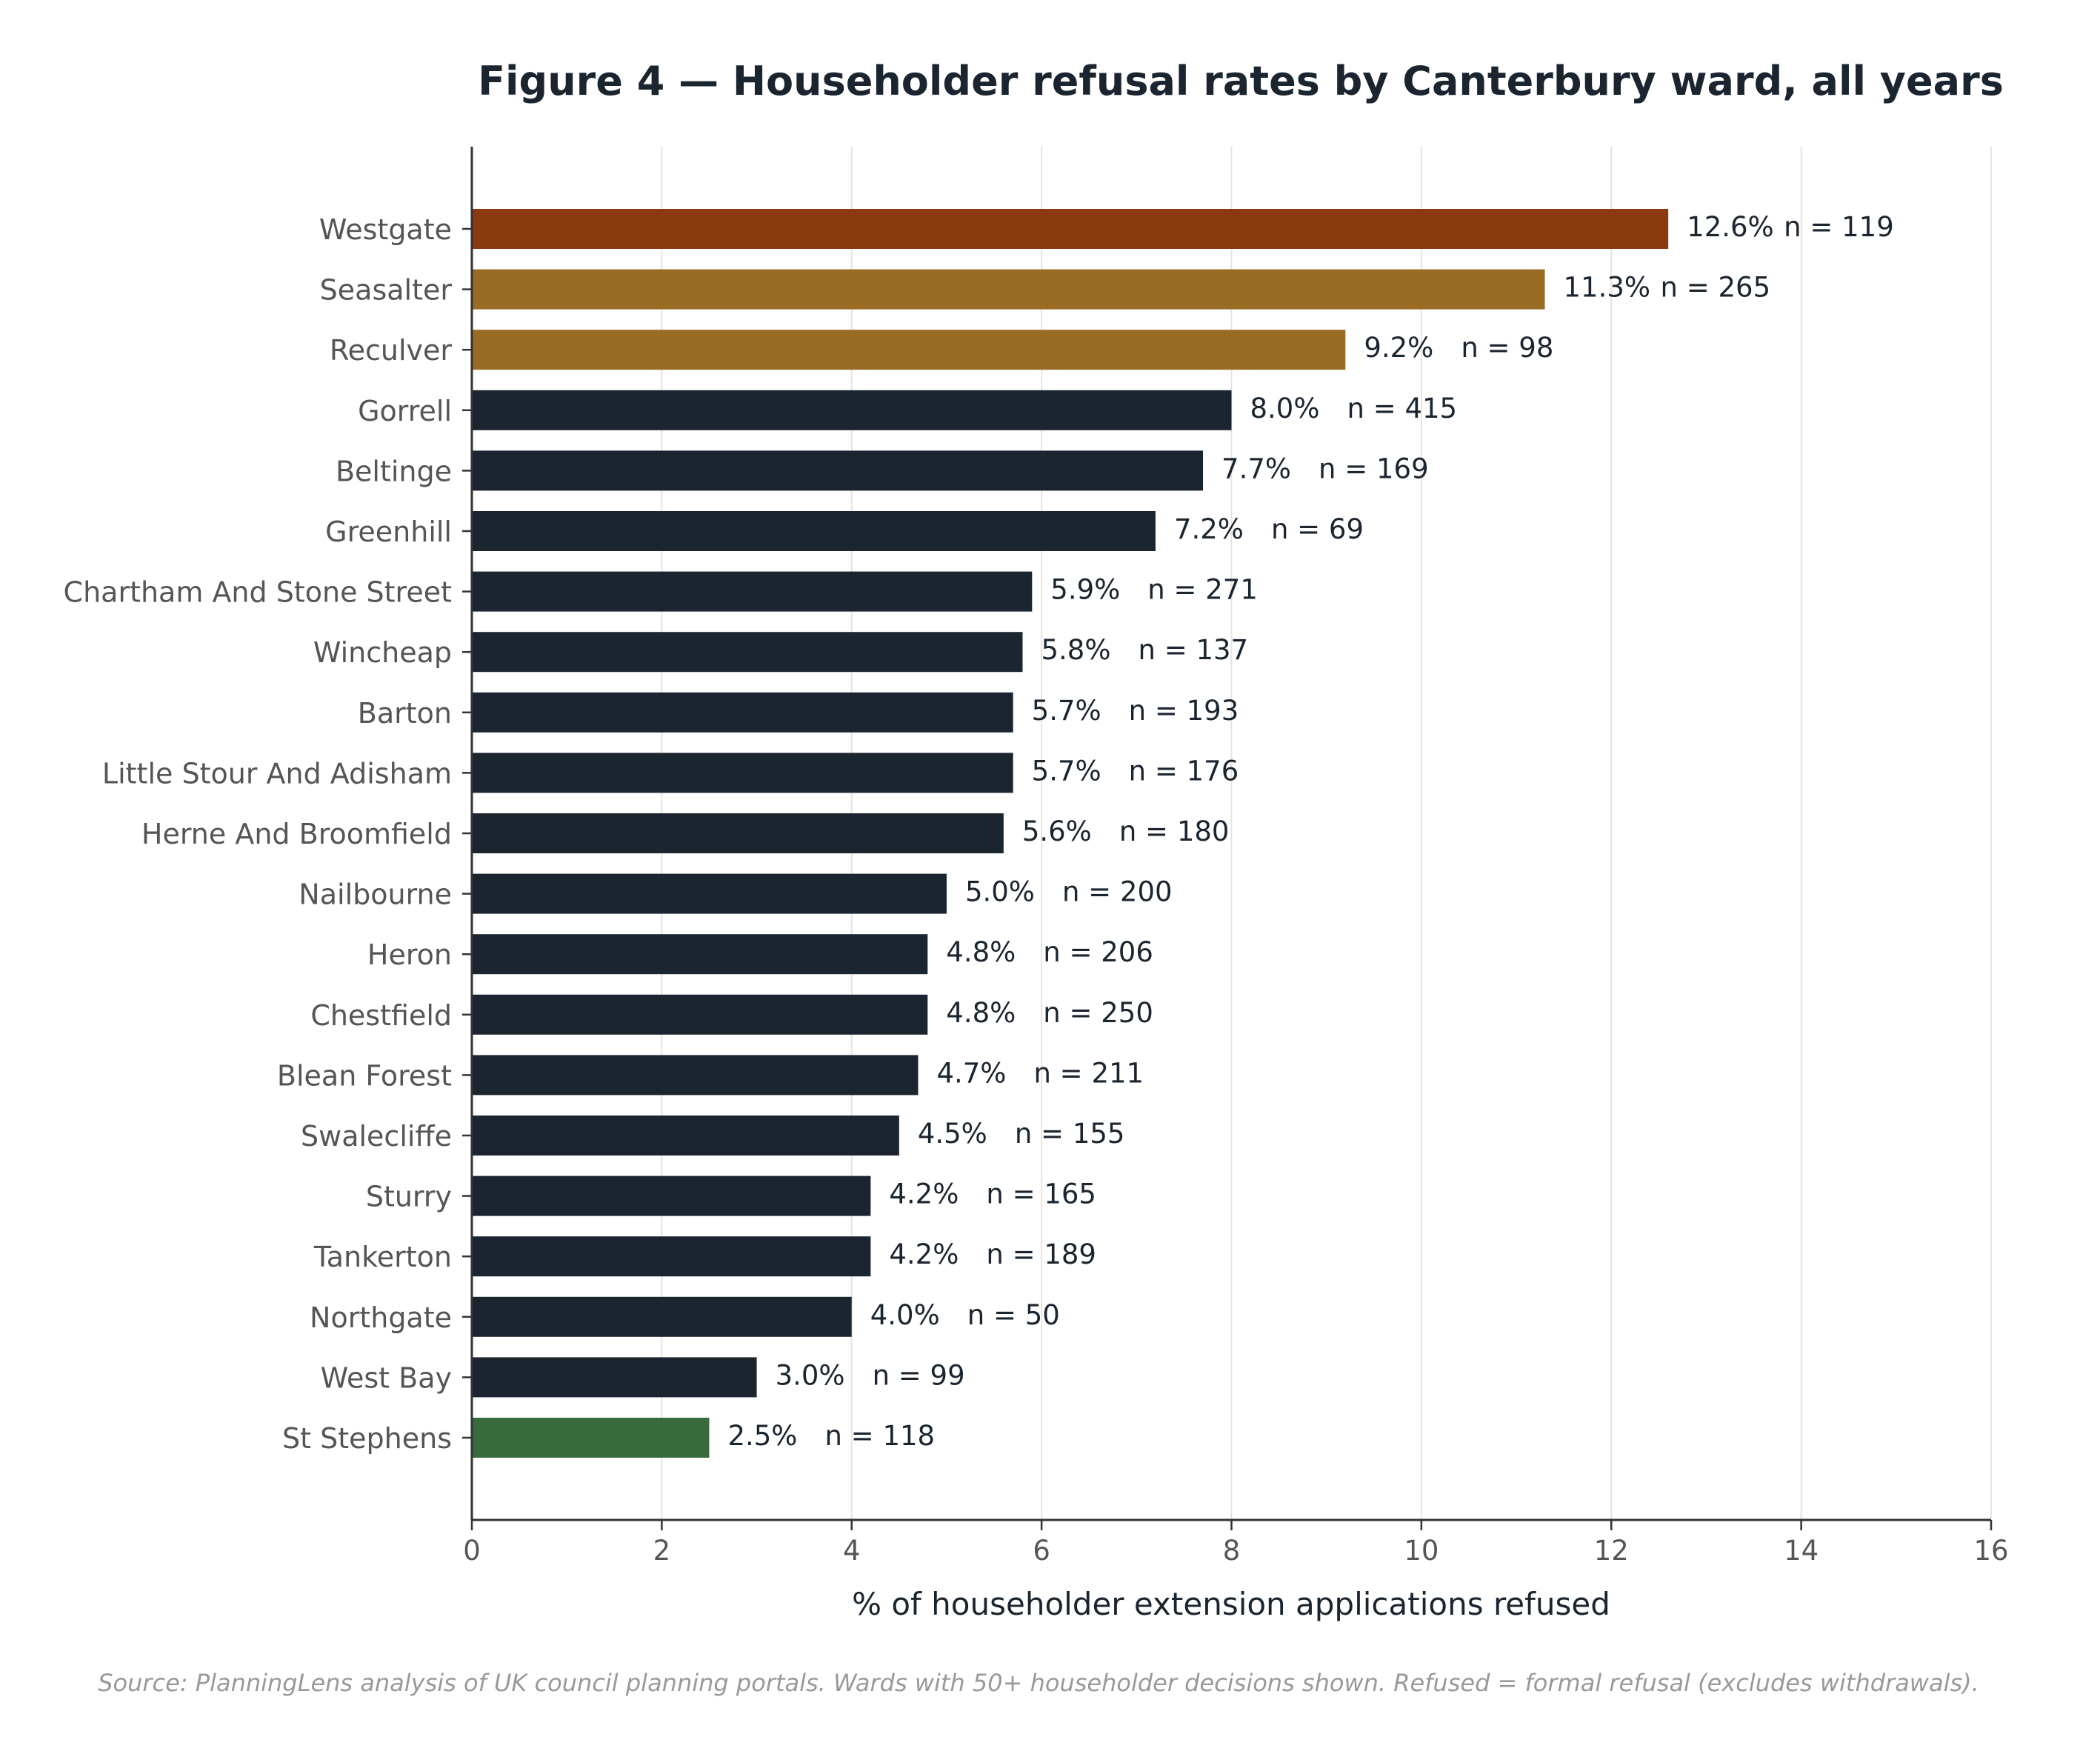 This screenshot has width=2100, height=1754. What do you see at coordinates (1801, 1551) in the screenshot?
I see `x-tick-label: 14` at bounding box center [1801, 1551].